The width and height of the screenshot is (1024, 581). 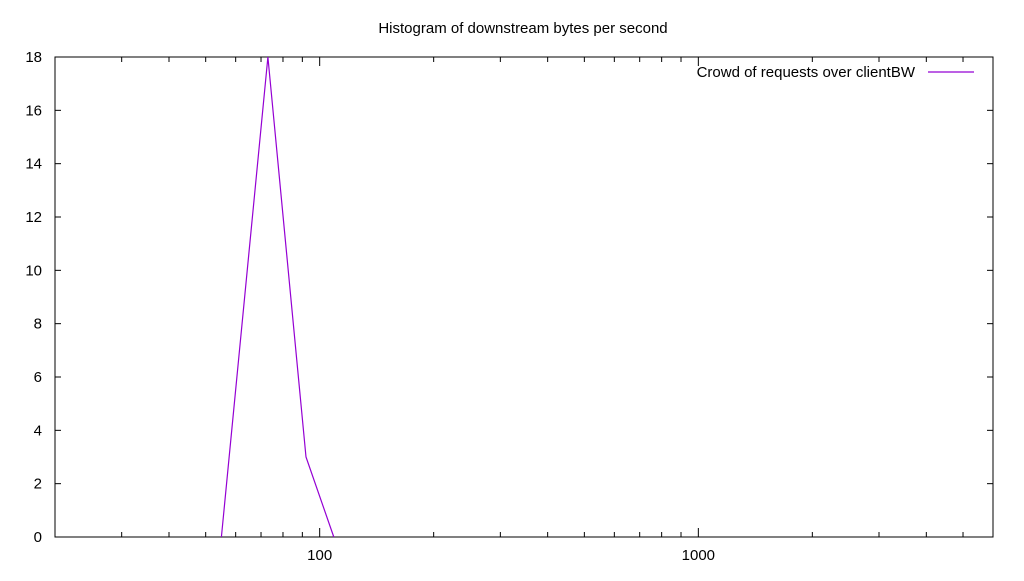 I want to click on y-tick-label: 10, so click(x=33, y=270).